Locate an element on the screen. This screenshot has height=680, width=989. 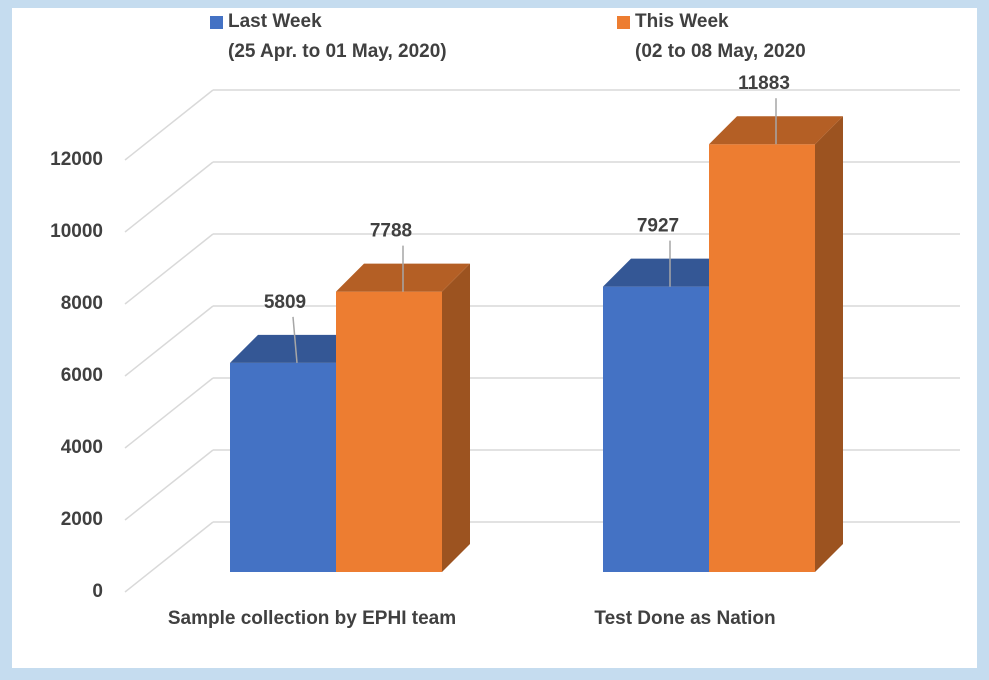
y-tick-label: 2000 is located at coordinates (82, 519).